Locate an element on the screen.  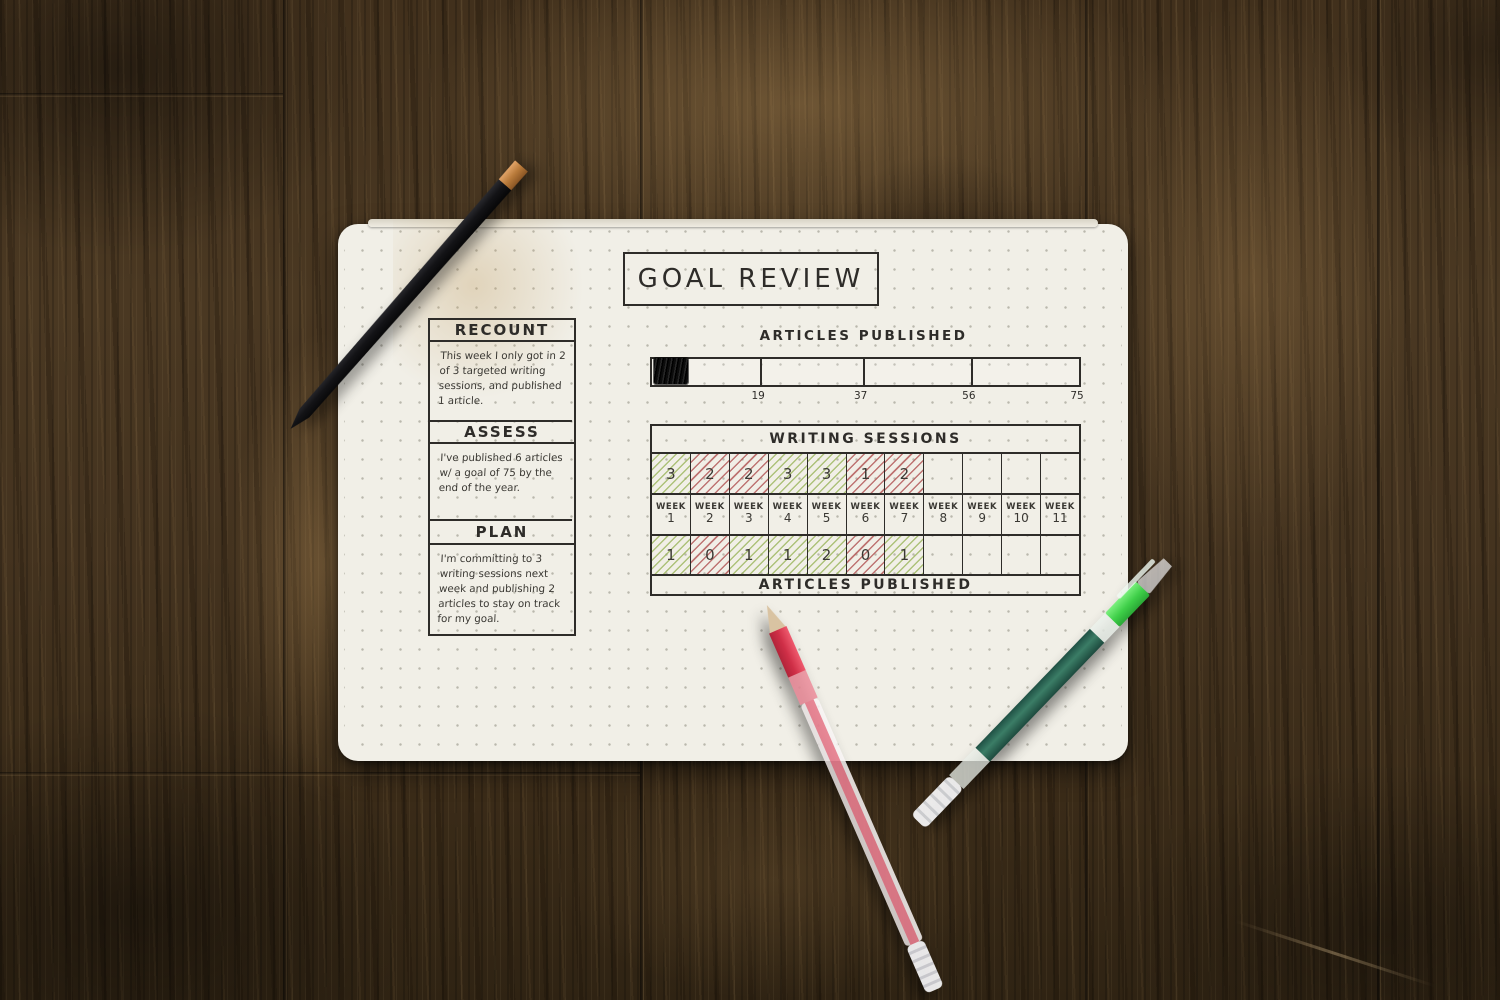
title-box: GOAL REVIEW is located at coordinates (751, 279).